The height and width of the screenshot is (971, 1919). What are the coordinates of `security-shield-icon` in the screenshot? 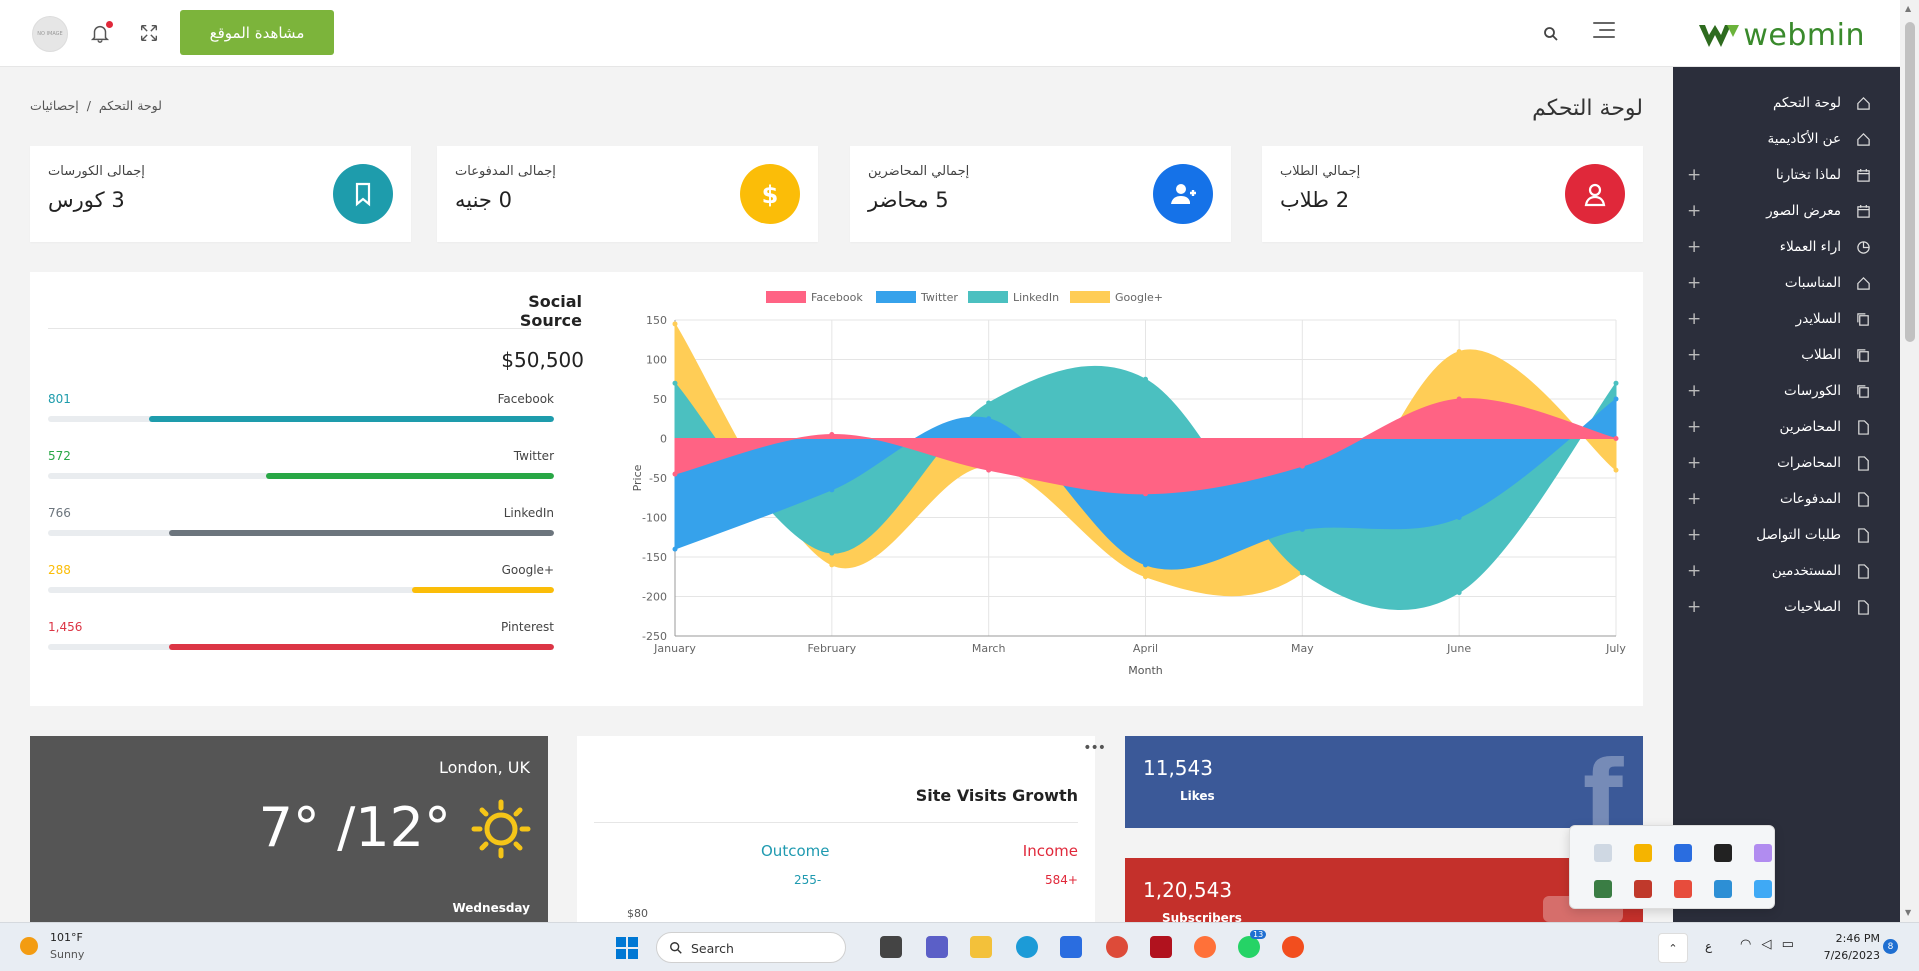 It's located at (1643, 853).